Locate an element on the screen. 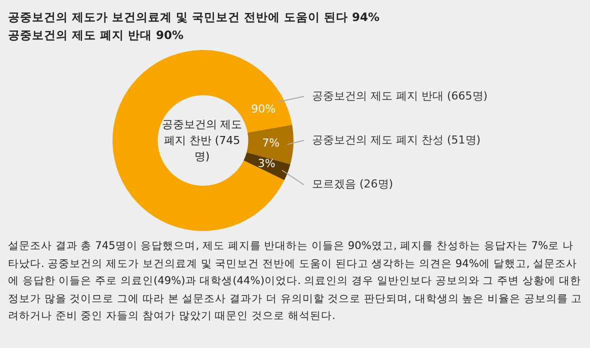  data-label: 90% is located at coordinates (263, 109).